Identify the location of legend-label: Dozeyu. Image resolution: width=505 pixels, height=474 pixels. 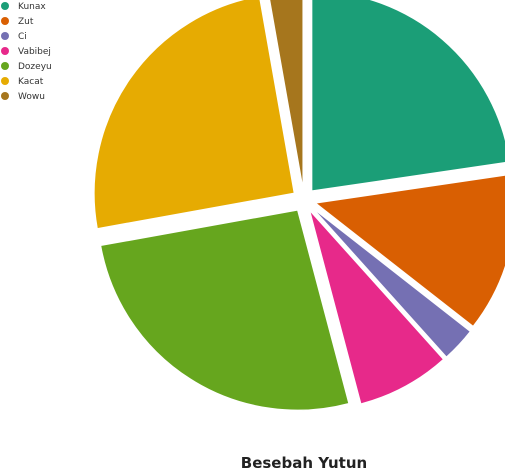
(35, 67).